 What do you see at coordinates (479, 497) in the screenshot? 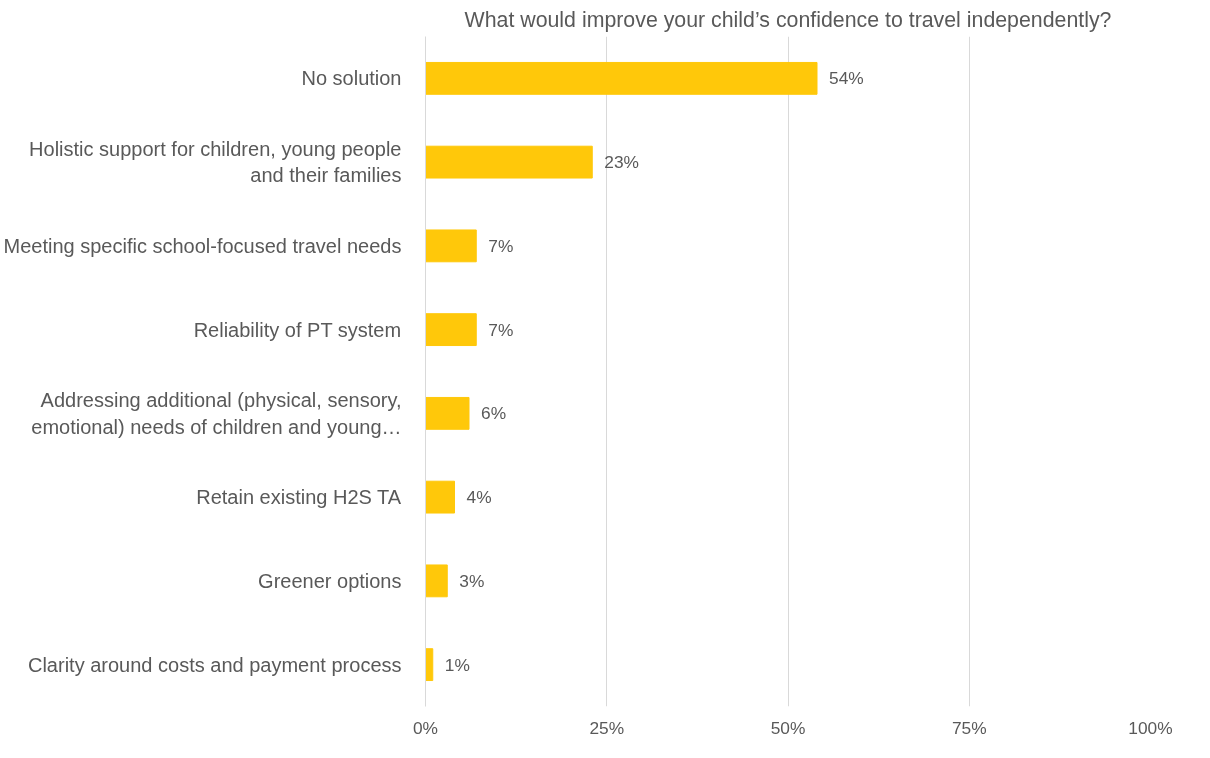
I see `data-label: 4%` at bounding box center [479, 497].